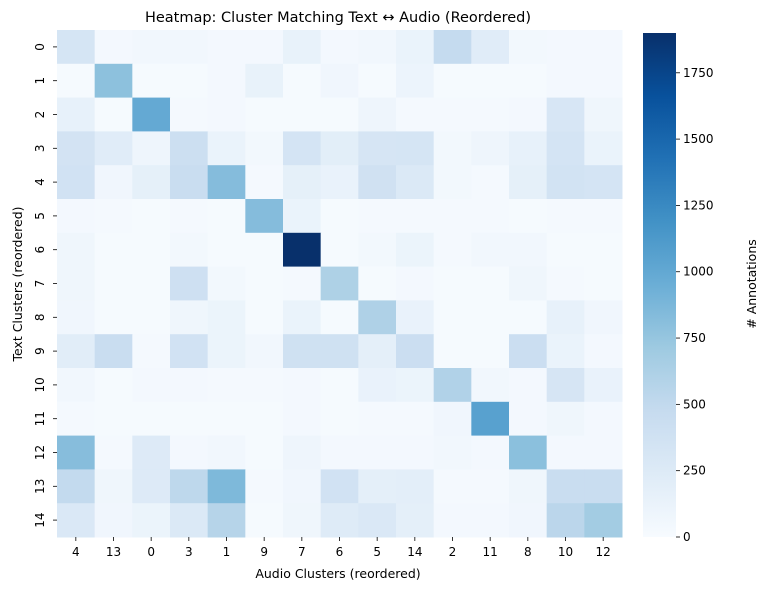 Image resolution: width=771 pixels, height=590 pixels. I want to click on y-axis-label: Text Clusters (reordered), so click(17, 284).